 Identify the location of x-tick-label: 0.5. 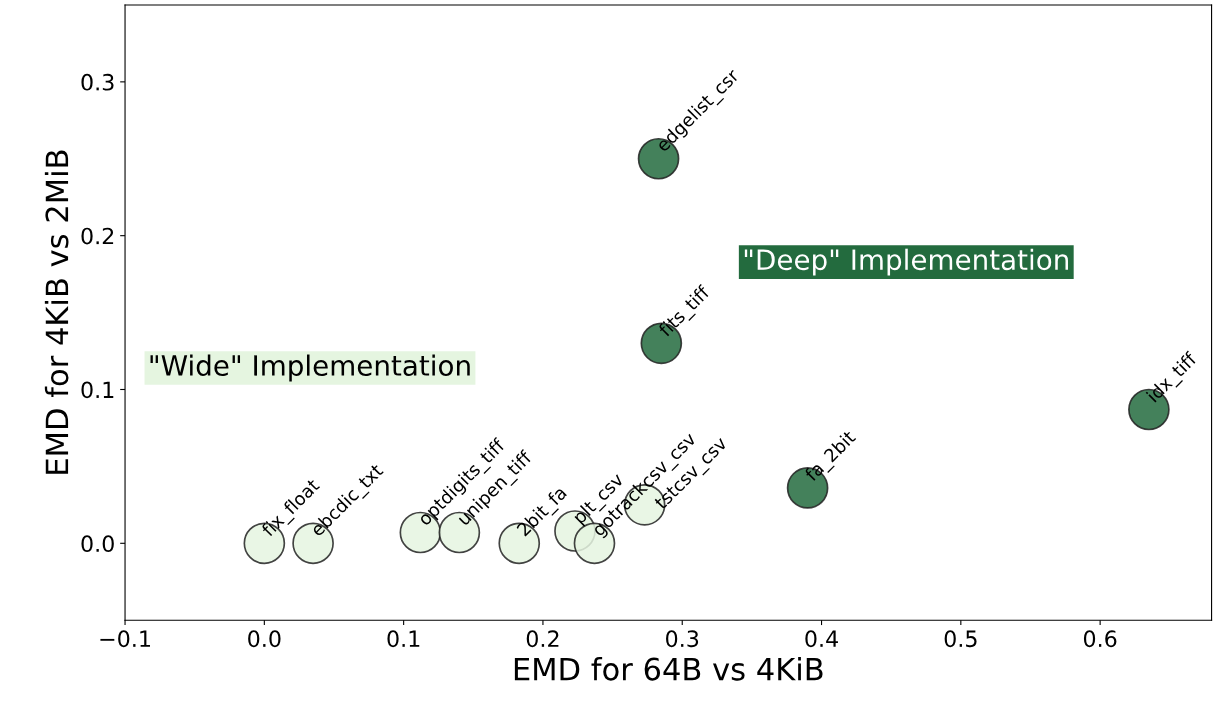
(960, 639).